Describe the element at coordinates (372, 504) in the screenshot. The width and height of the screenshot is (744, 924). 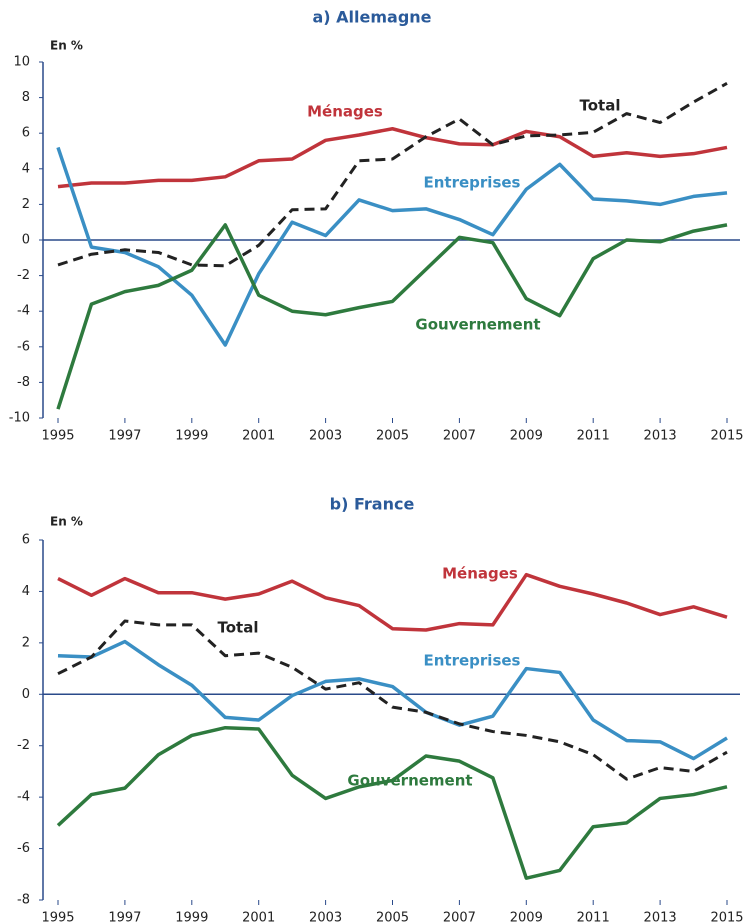
I see `chart-title: b) France` at that location.